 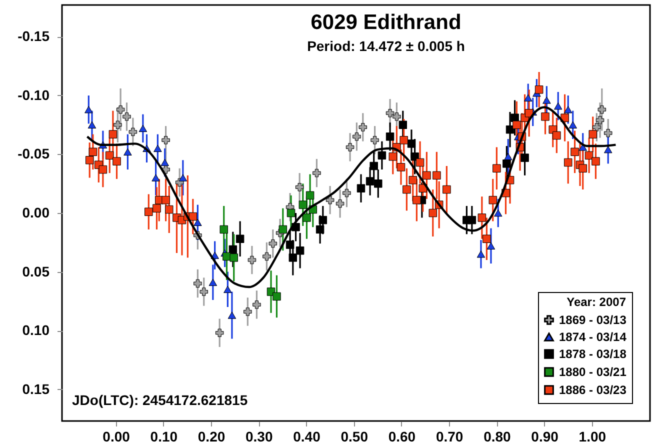 I want to click on x-tick-label: 0.80, so click(x=498, y=436).